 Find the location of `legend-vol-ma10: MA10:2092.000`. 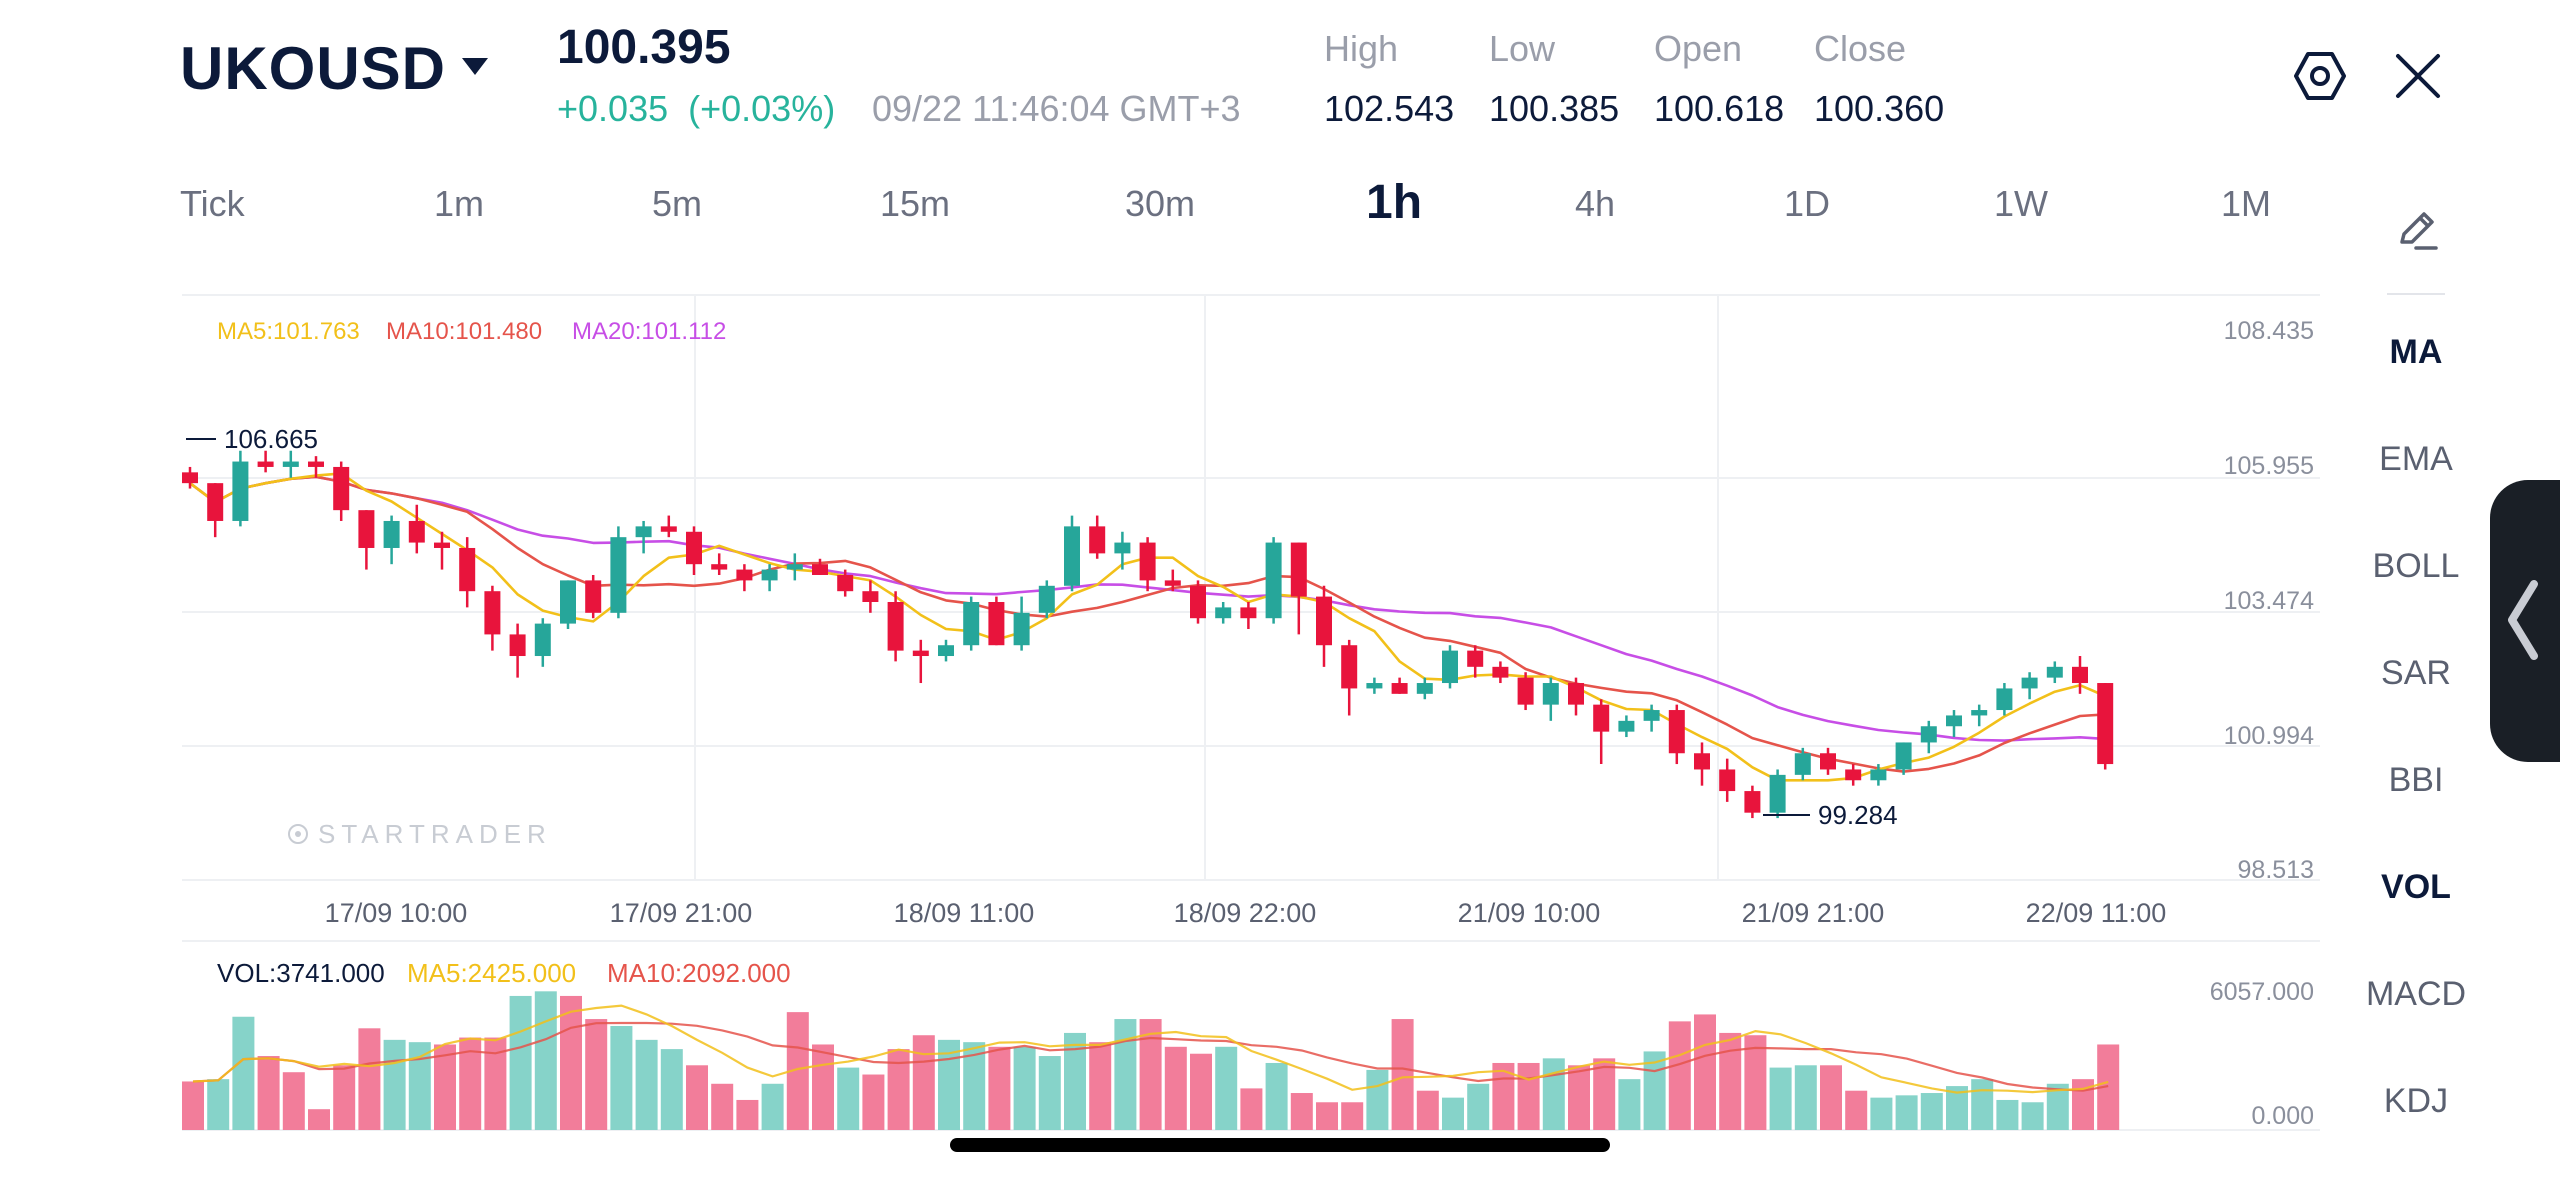

legend-vol-ma10: MA10:2092.000 is located at coordinates (699, 973).